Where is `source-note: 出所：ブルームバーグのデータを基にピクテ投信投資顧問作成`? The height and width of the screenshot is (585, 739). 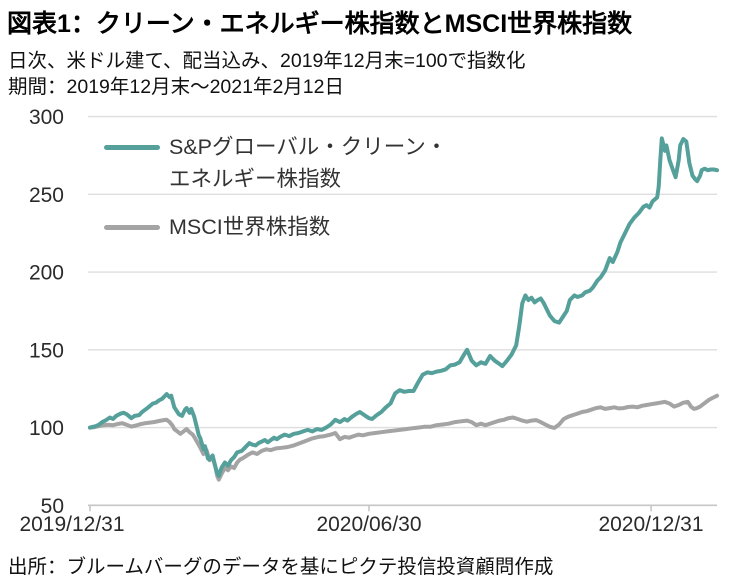 source-note: 出所：ブルームバーグのデータを基にピクテ投信投資顧問作成 is located at coordinates (281, 567).